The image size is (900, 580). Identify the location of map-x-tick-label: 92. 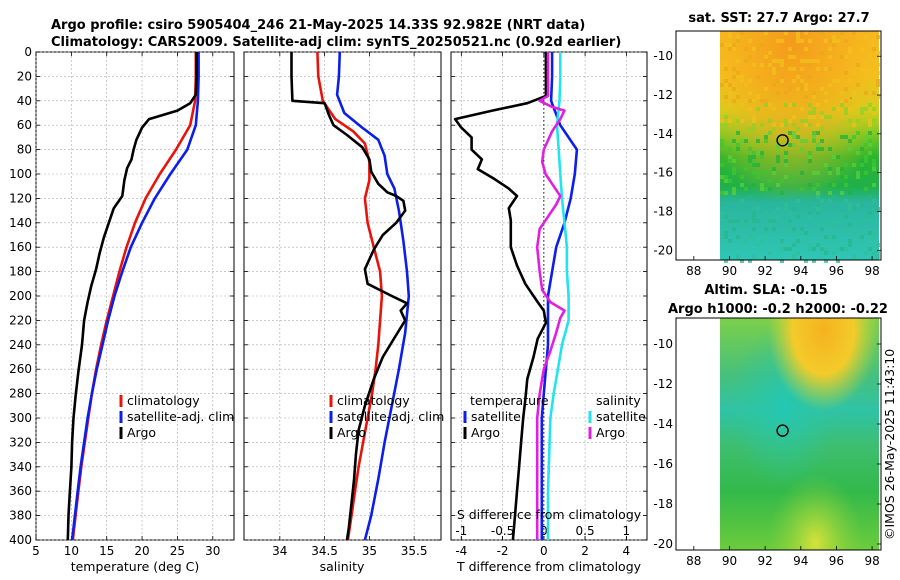
(764, 271).